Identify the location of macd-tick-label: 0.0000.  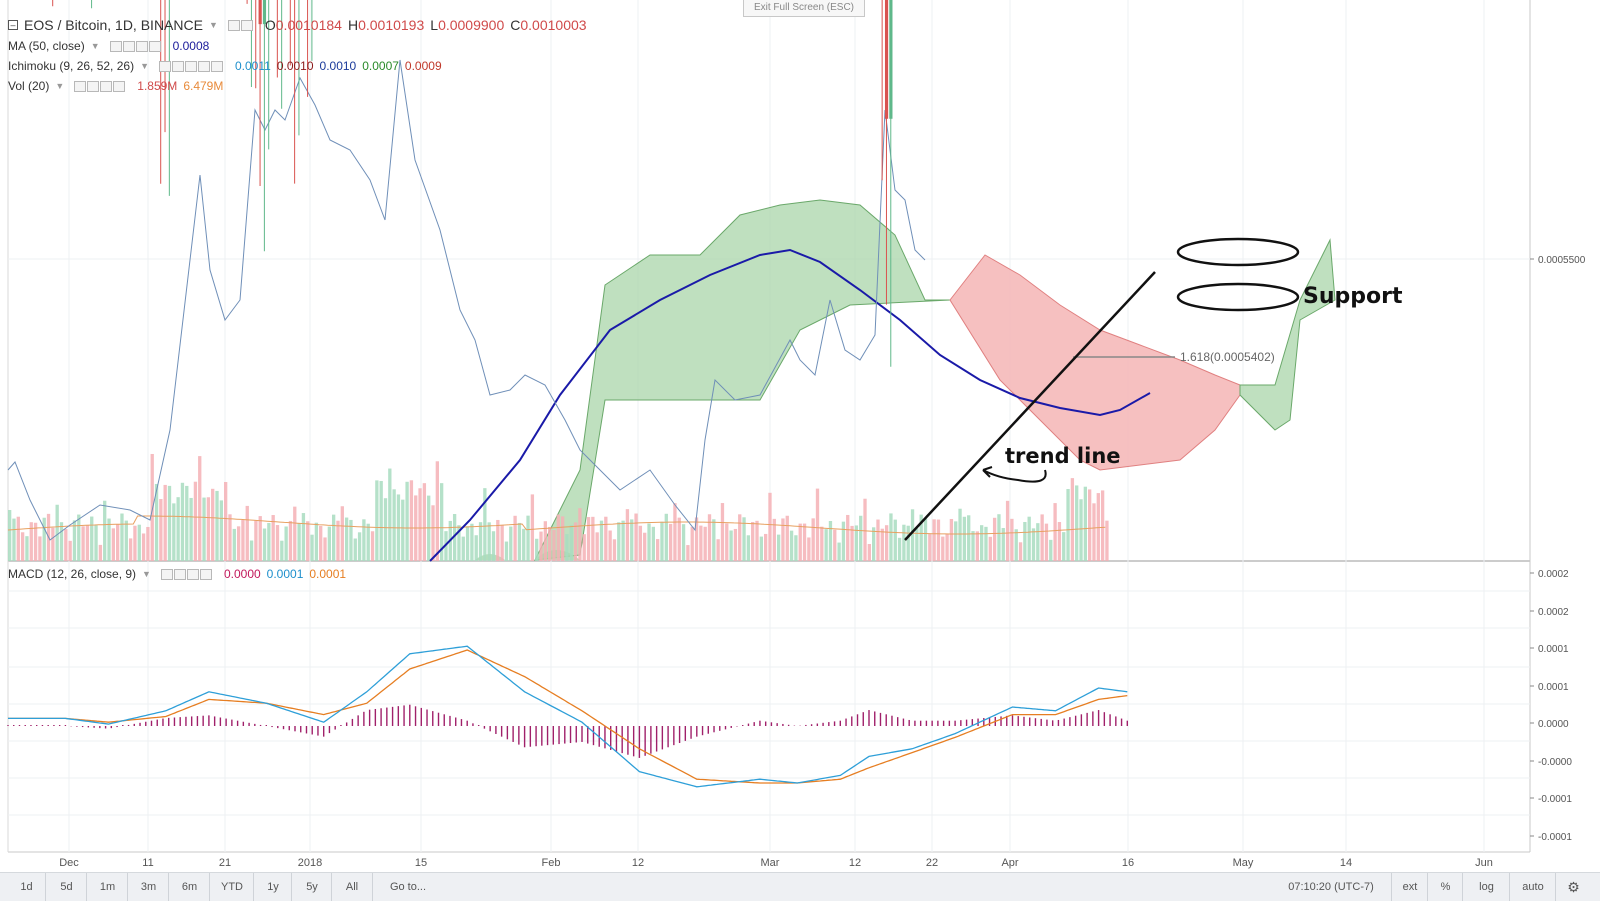
(1553, 724).